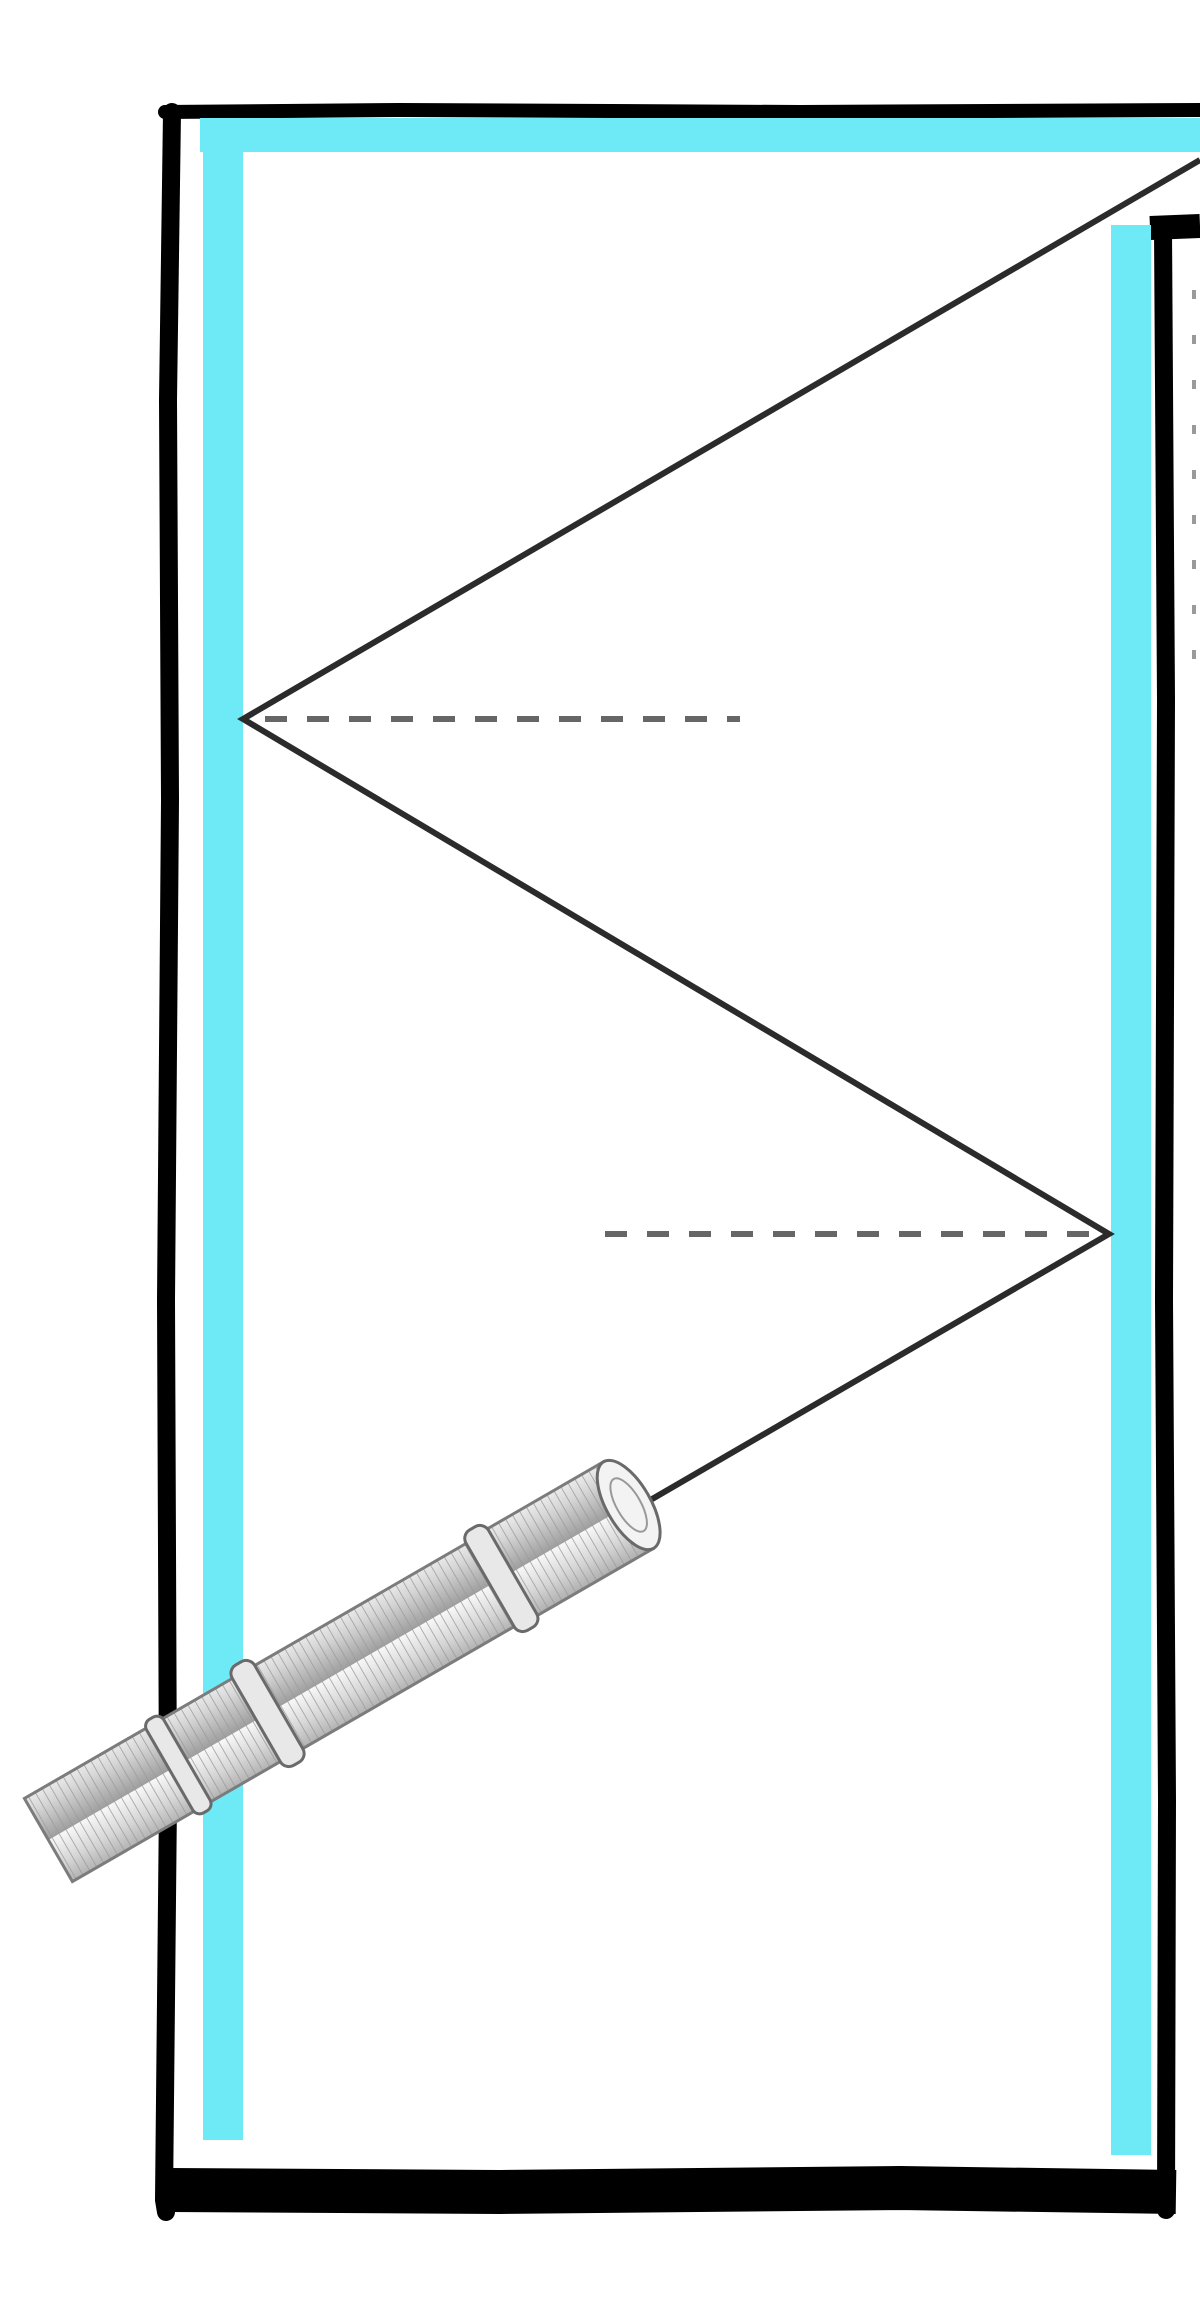  I want to click on left-mirror, so click(223, 1129).